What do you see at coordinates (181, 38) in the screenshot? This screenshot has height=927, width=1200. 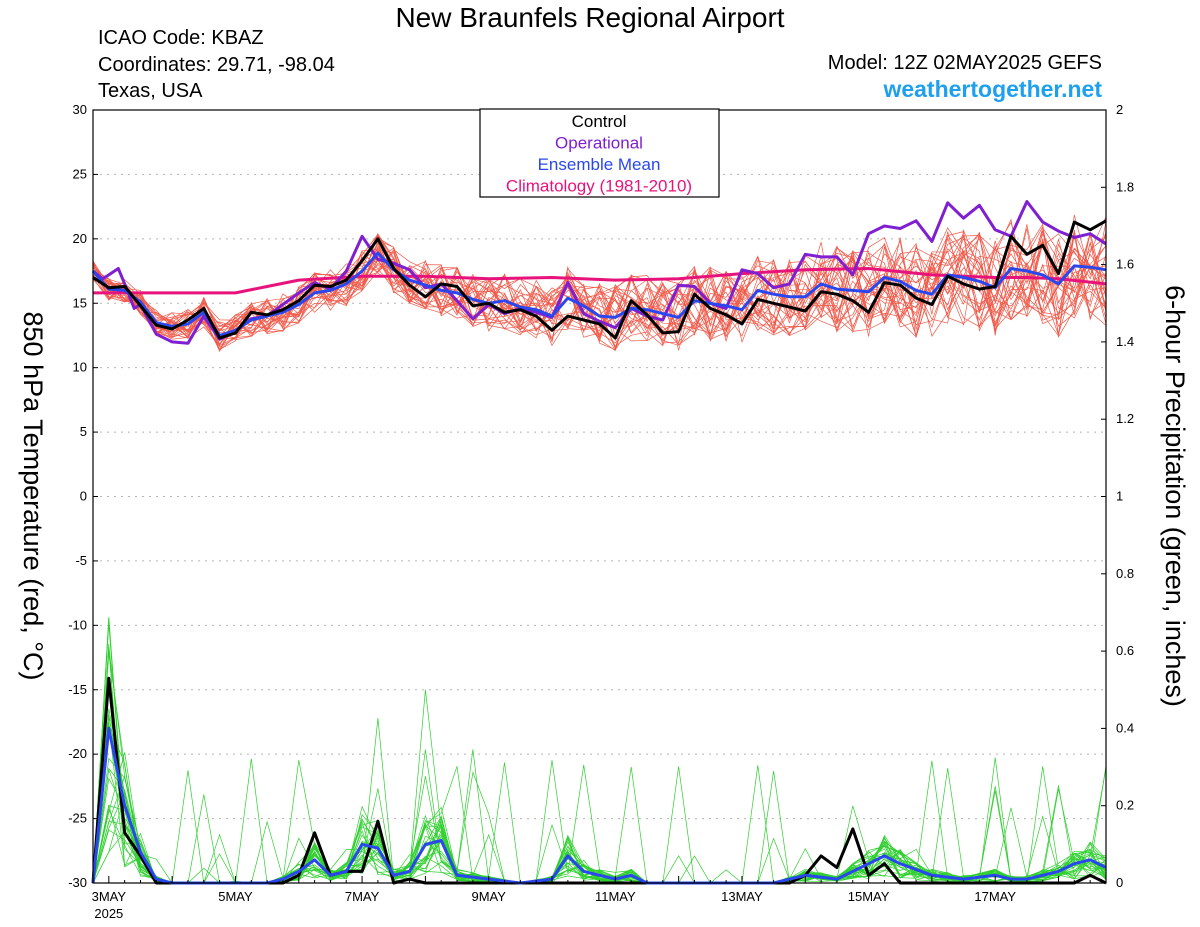 I see `icao-code: ICAO Code: KBAZ` at bounding box center [181, 38].